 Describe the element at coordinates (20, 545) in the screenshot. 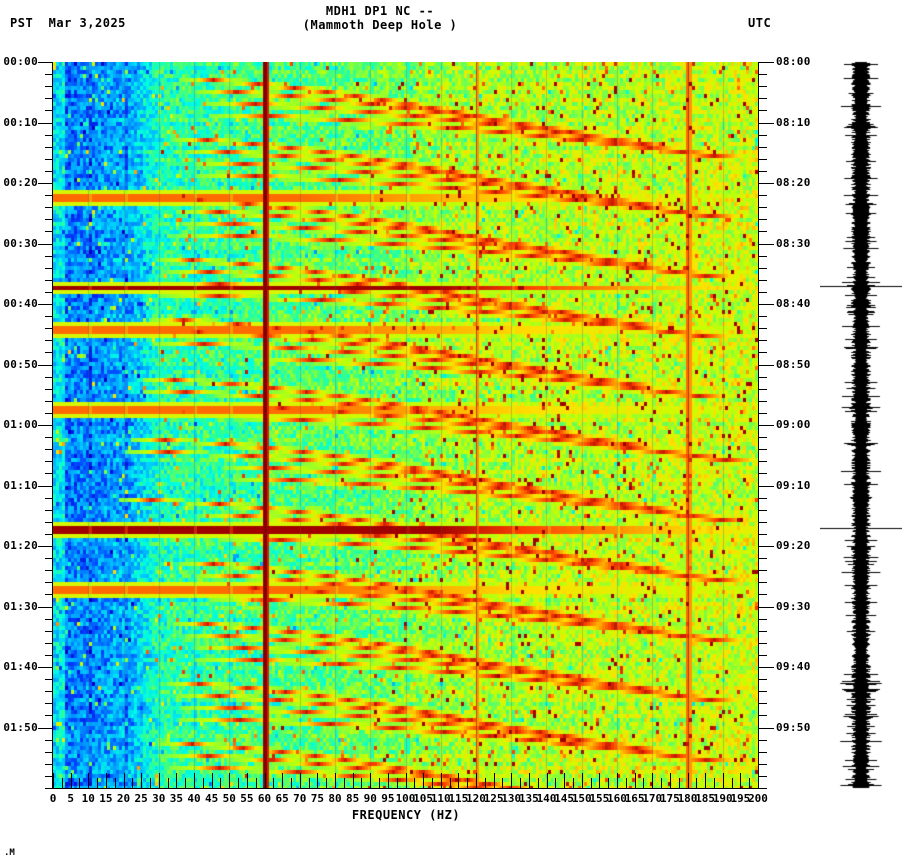

I see `axis-label-left: 01:20` at that location.